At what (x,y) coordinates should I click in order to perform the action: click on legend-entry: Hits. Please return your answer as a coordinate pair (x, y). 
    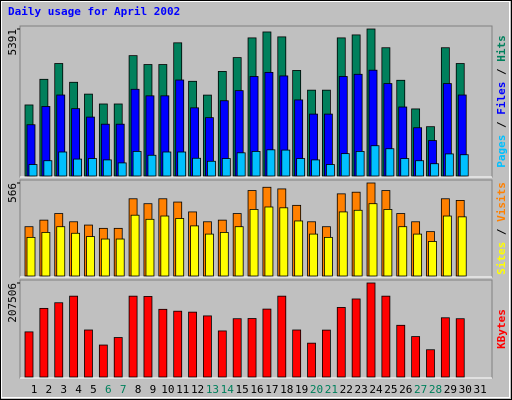
    Looking at the image, I should click on (501, 48).